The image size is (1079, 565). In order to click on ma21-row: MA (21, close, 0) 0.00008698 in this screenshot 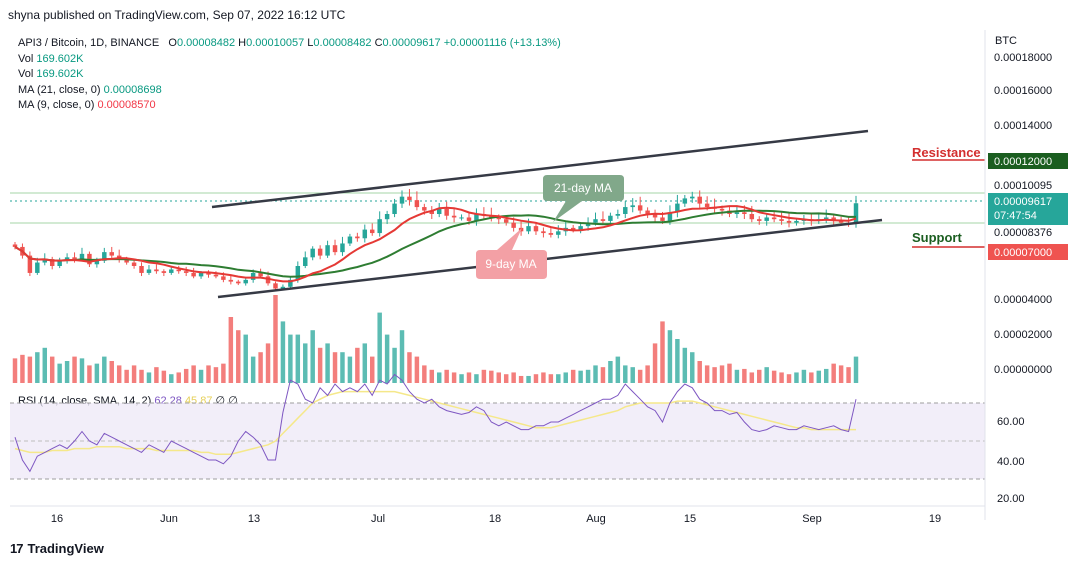, I will do `click(90, 89)`.